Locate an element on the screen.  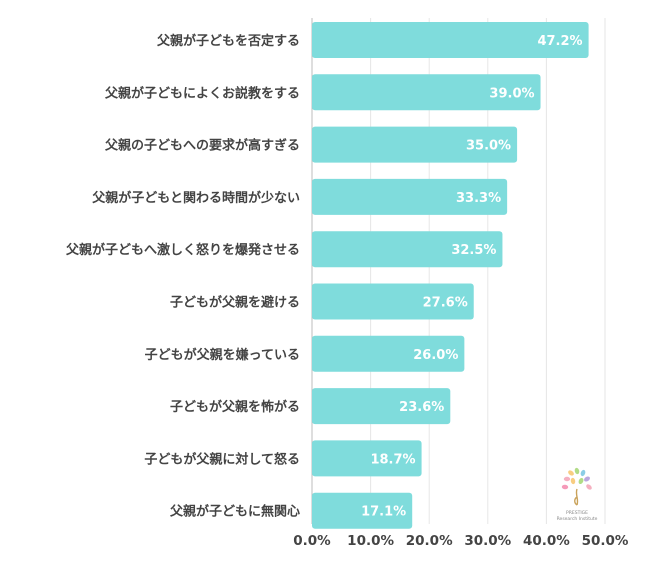
value-label-9: 18.7% is located at coordinates (392, 459).